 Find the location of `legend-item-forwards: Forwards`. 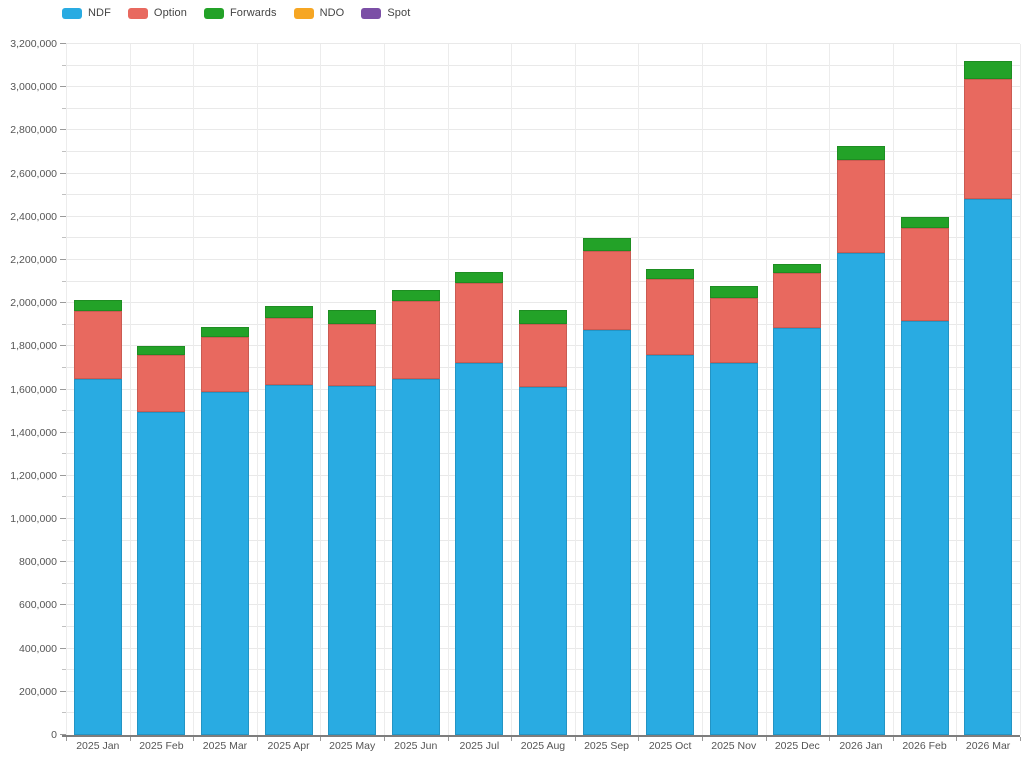

legend-item-forwards: Forwards is located at coordinates (240, 13).